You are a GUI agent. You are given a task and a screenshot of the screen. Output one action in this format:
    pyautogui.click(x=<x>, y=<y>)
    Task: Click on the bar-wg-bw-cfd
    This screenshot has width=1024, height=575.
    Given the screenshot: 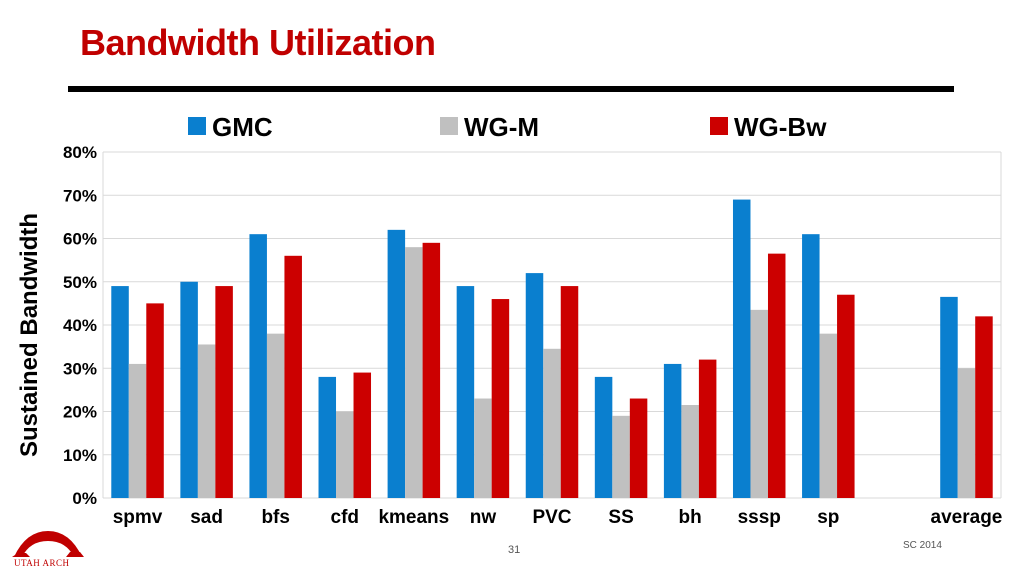 What is the action you would take?
    pyautogui.click(x=362, y=435)
    